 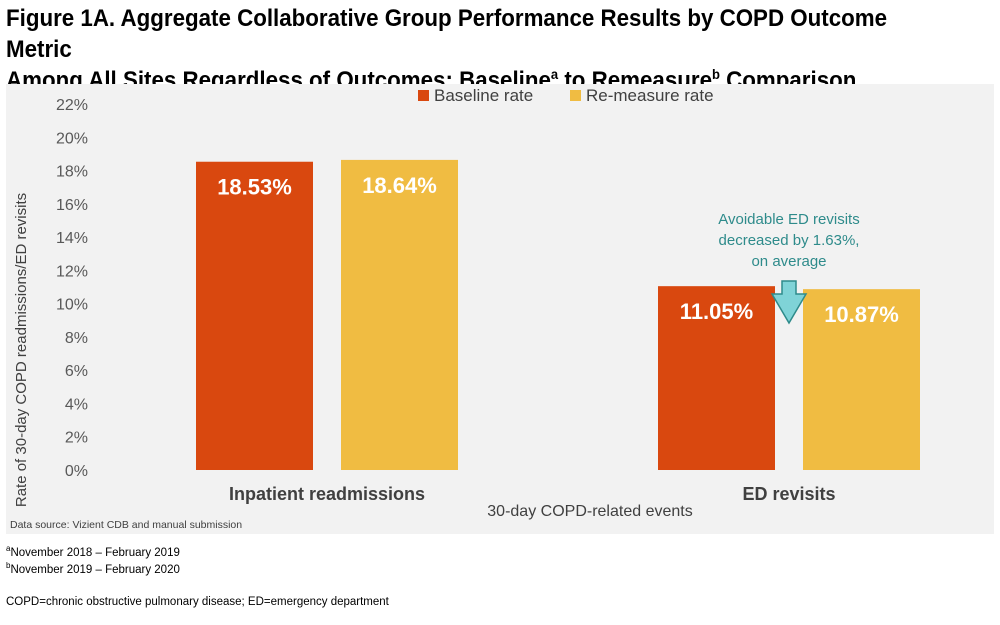 I want to click on data-label: 11.05%, so click(x=716, y=311).